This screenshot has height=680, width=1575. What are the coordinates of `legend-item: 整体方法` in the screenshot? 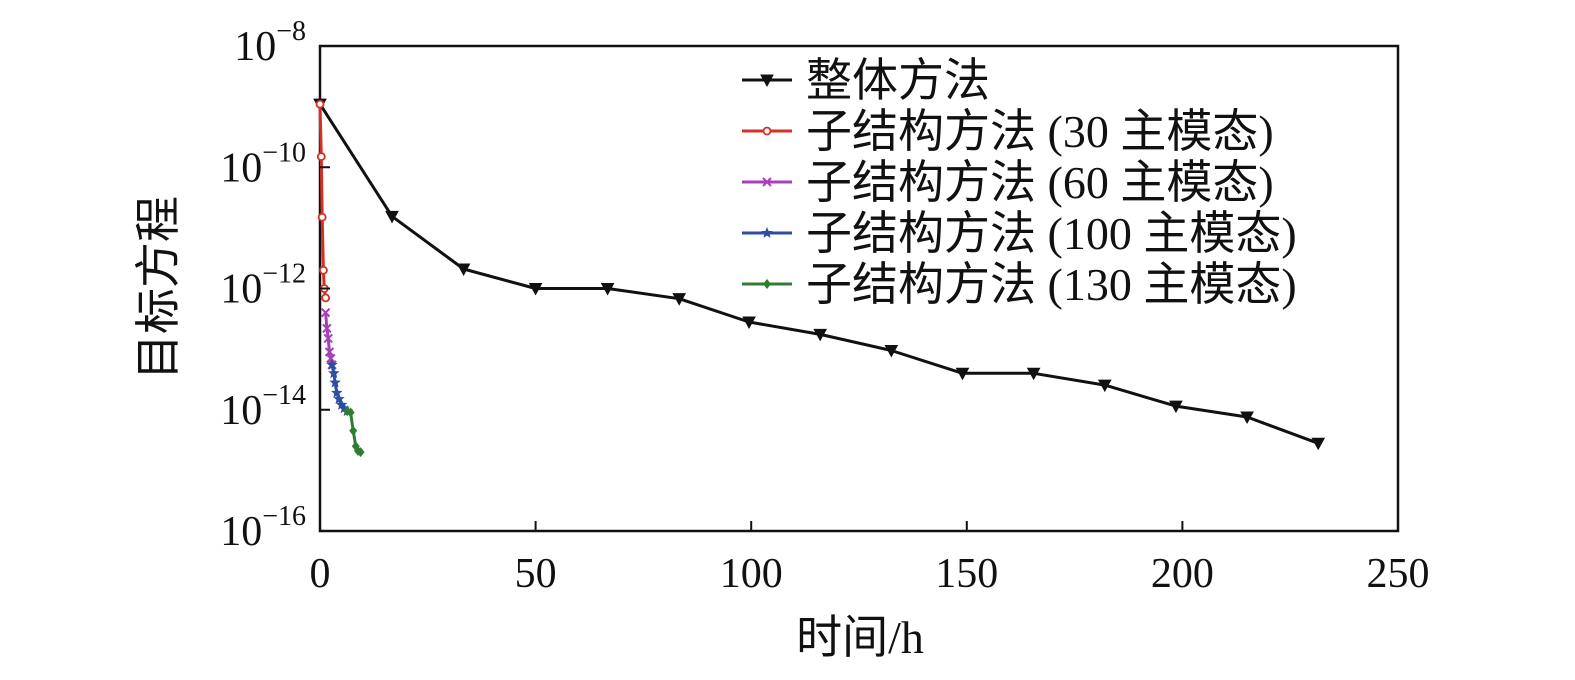 It's located at (866, 80).